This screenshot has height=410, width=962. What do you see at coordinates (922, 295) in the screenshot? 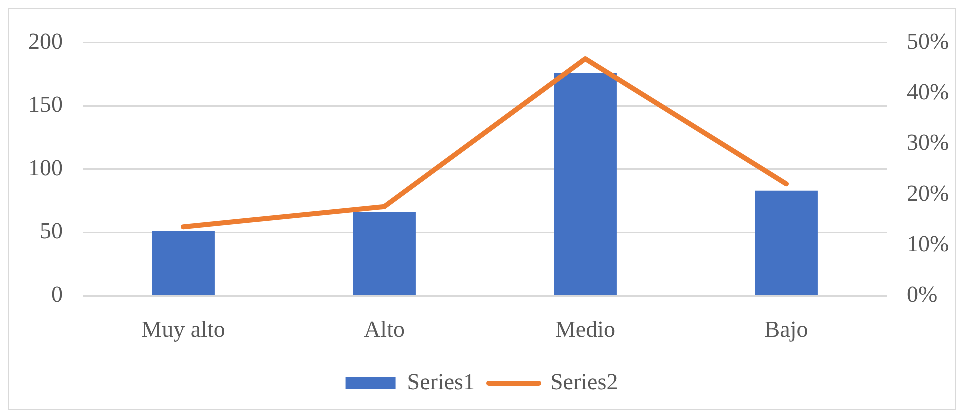
I see `y2-tick-label: 0%` at bounding box center [922, 295].